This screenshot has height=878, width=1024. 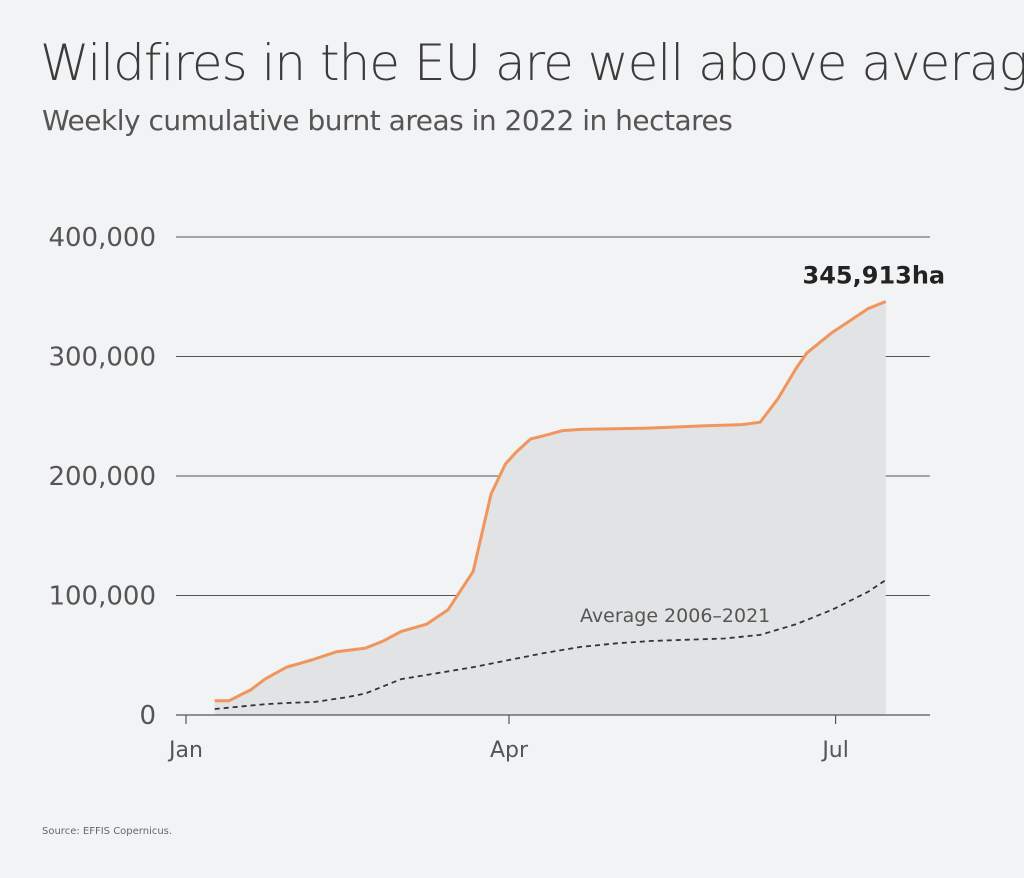 I want to click on y-tick-labels: 0 100,000 200,000 300,000 400,000, so click(x=102, y=477).